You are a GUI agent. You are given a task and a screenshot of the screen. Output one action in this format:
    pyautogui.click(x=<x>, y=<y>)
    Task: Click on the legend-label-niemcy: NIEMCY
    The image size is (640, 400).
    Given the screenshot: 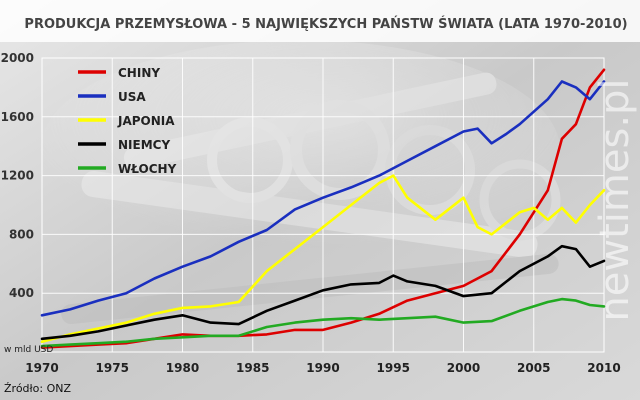 What is the action you would take?
    pyautogui.click(x=144, y=145)
    